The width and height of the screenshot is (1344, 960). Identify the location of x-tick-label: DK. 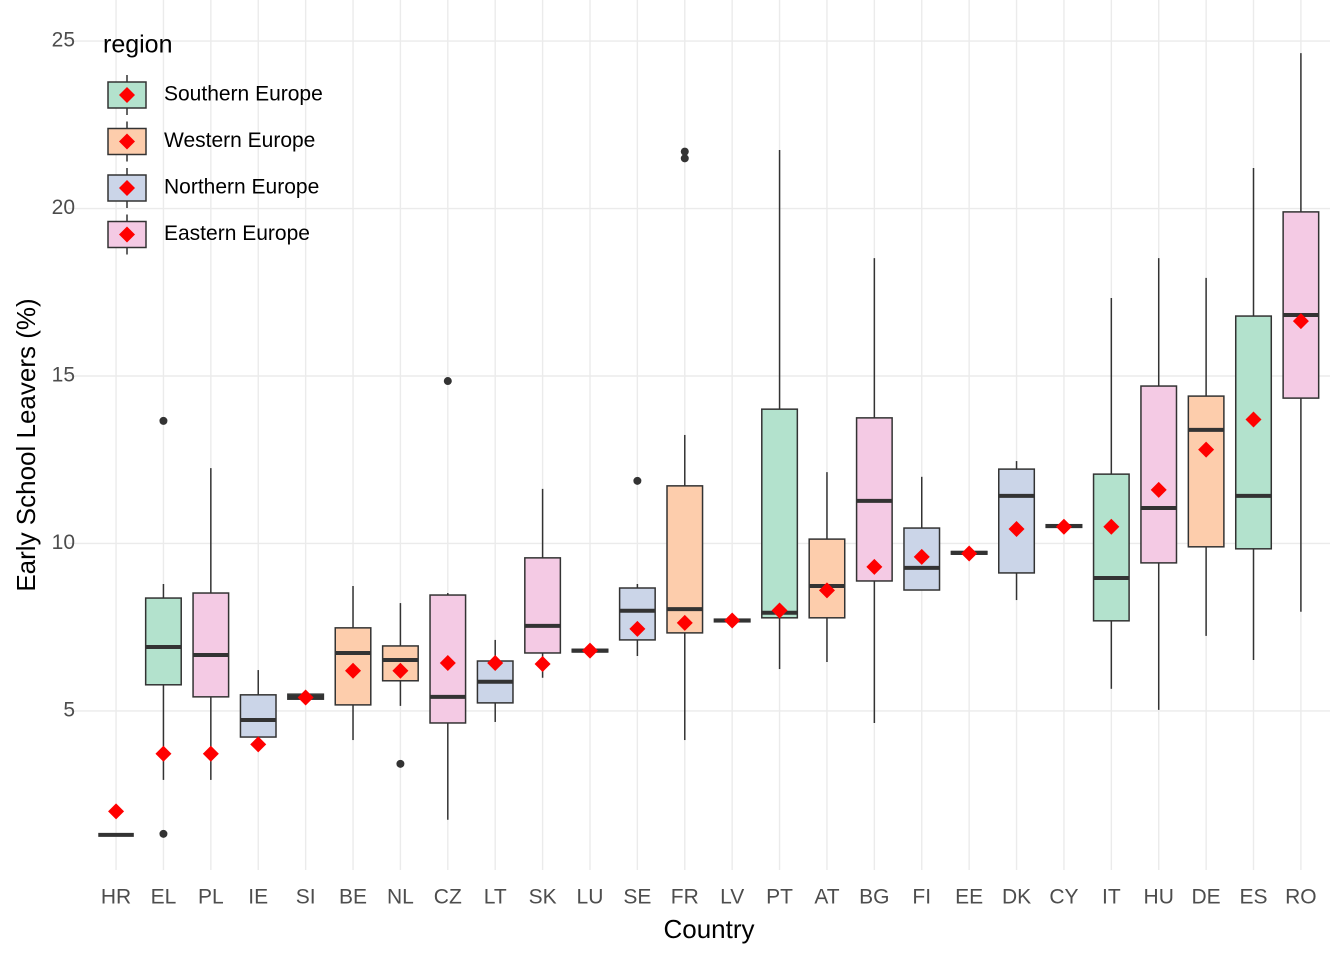
(1016, 897).